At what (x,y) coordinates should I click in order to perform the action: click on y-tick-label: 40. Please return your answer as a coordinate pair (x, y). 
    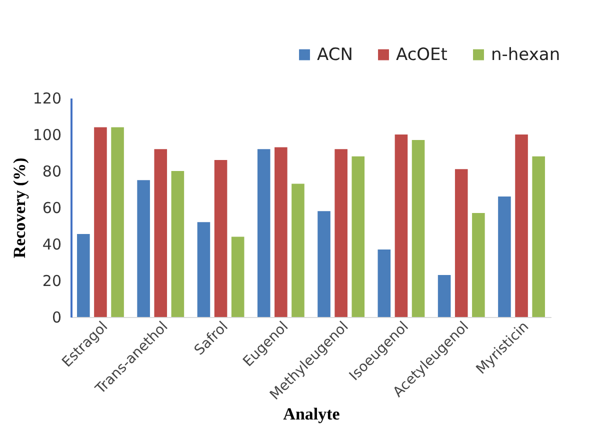
    Looking at the image, I should click on (52, 245).